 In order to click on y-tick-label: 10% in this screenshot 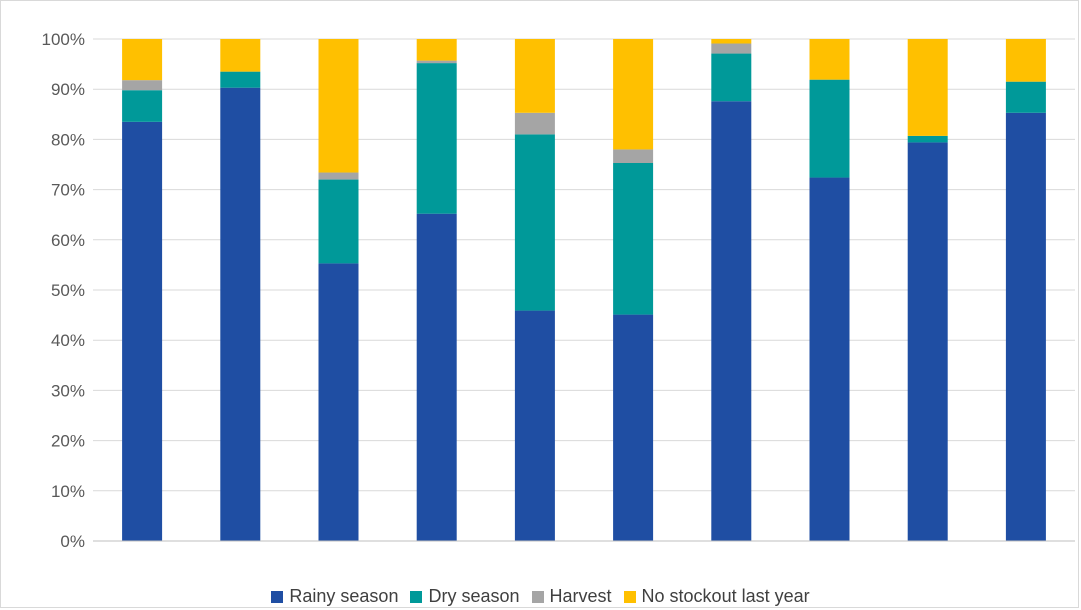, I will do `click(68, 491)`.